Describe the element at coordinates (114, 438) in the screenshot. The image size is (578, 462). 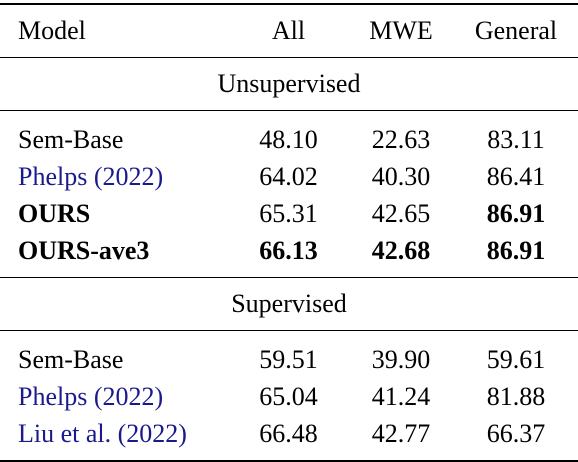
I see `model-name: Liu et al. (2022)` at that location.